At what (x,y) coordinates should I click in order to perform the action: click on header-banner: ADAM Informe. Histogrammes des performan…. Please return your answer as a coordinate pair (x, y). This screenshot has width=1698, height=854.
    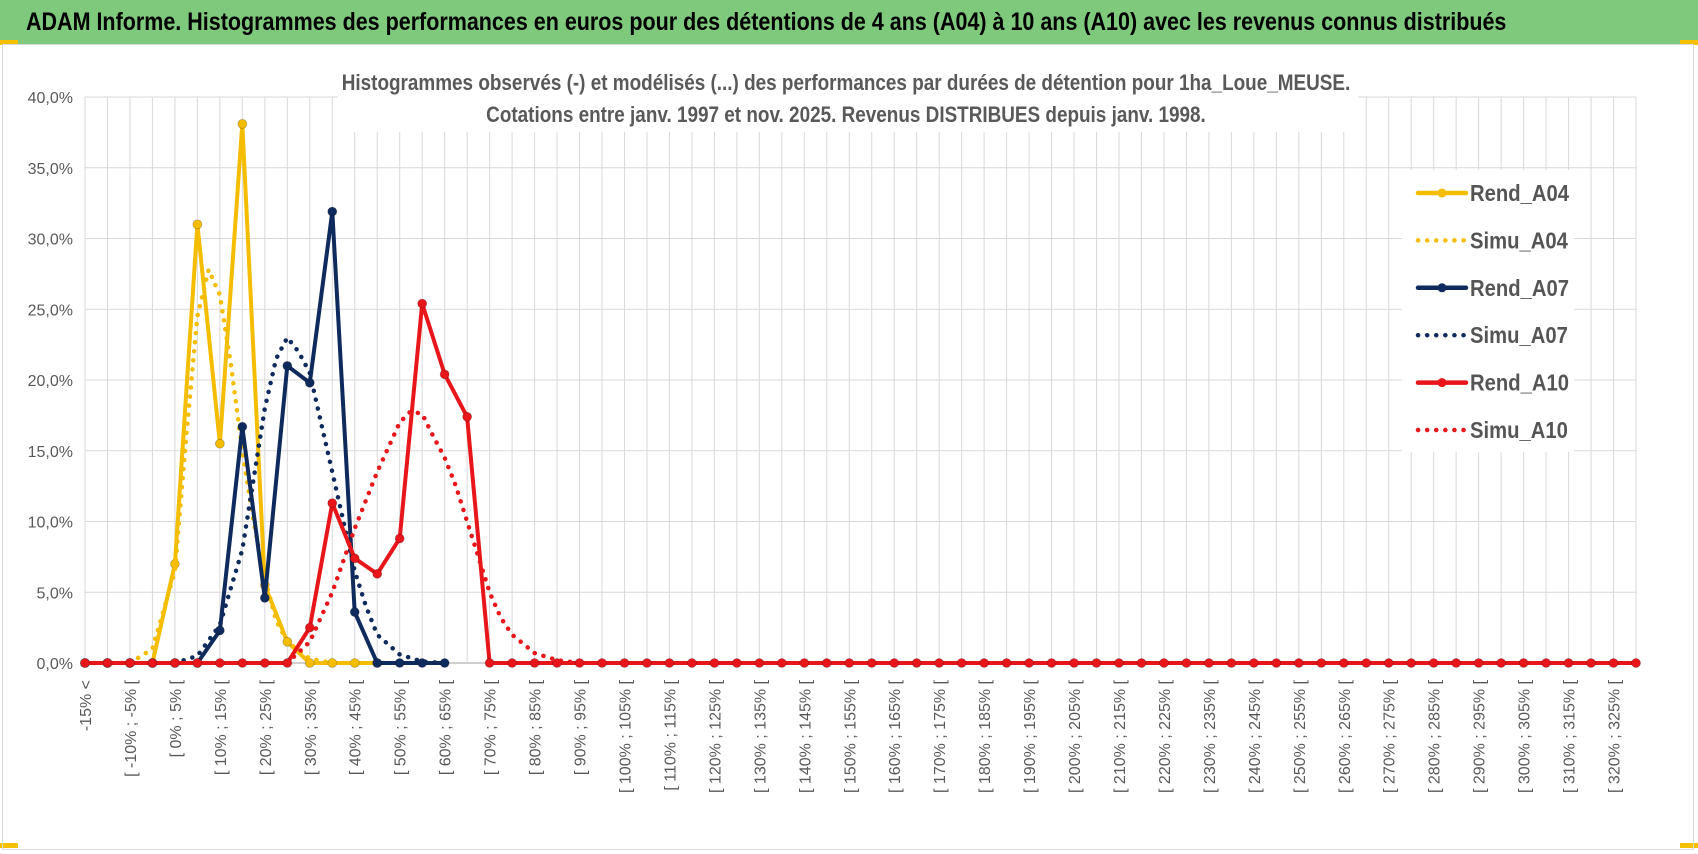
    Looking at the image, I should click on (849, 22).